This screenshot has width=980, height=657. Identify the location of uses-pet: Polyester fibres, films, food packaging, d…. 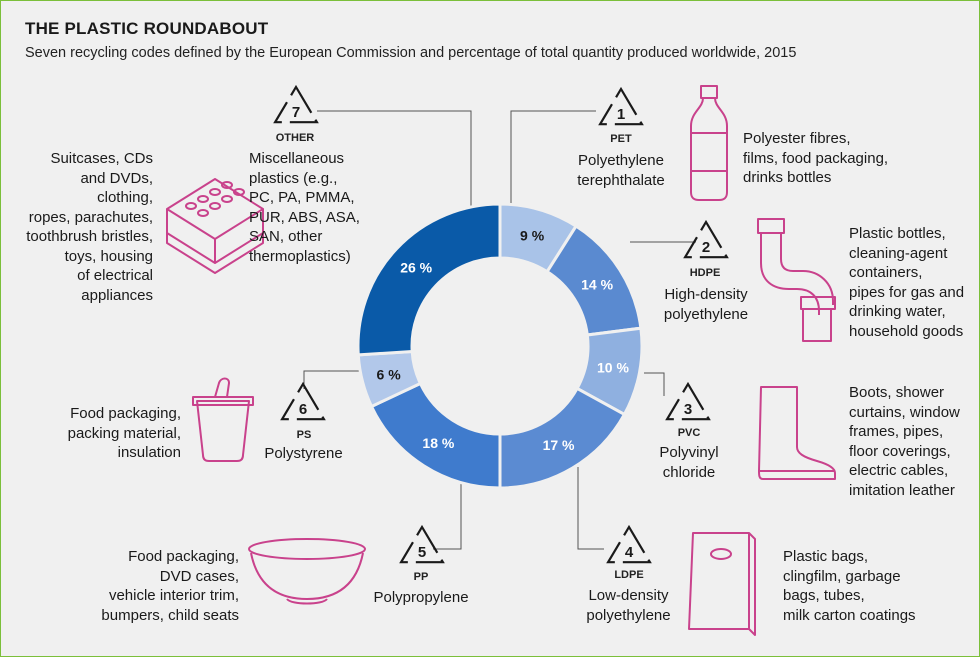
(816, 158).